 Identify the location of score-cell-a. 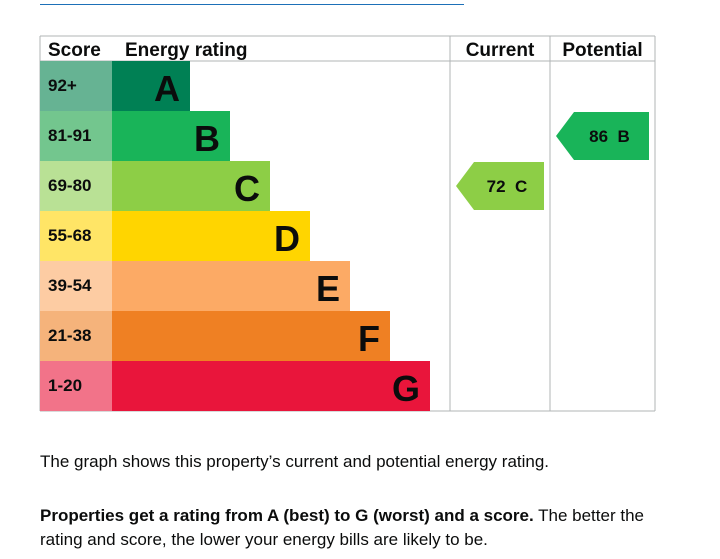
(76, 86).